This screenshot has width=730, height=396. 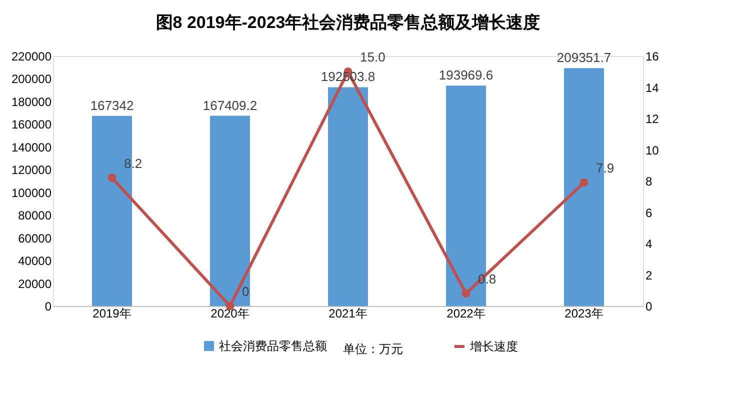 I want to click on x-tick-label: 2022年, so click(x=466, y=313).